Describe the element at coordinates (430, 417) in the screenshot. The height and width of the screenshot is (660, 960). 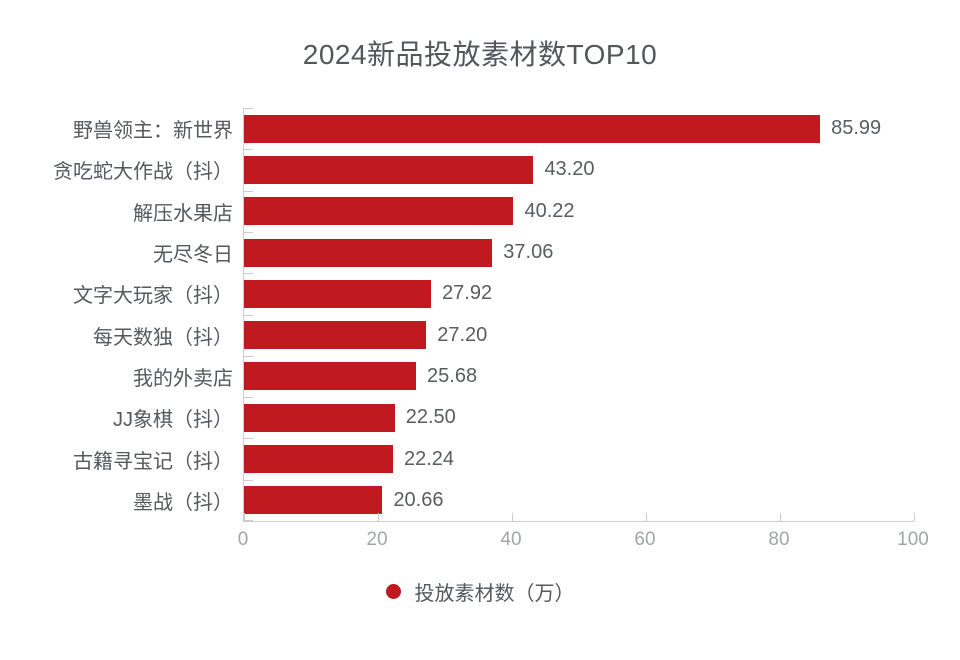
I see `bar-value-label: 22.50` at that location.